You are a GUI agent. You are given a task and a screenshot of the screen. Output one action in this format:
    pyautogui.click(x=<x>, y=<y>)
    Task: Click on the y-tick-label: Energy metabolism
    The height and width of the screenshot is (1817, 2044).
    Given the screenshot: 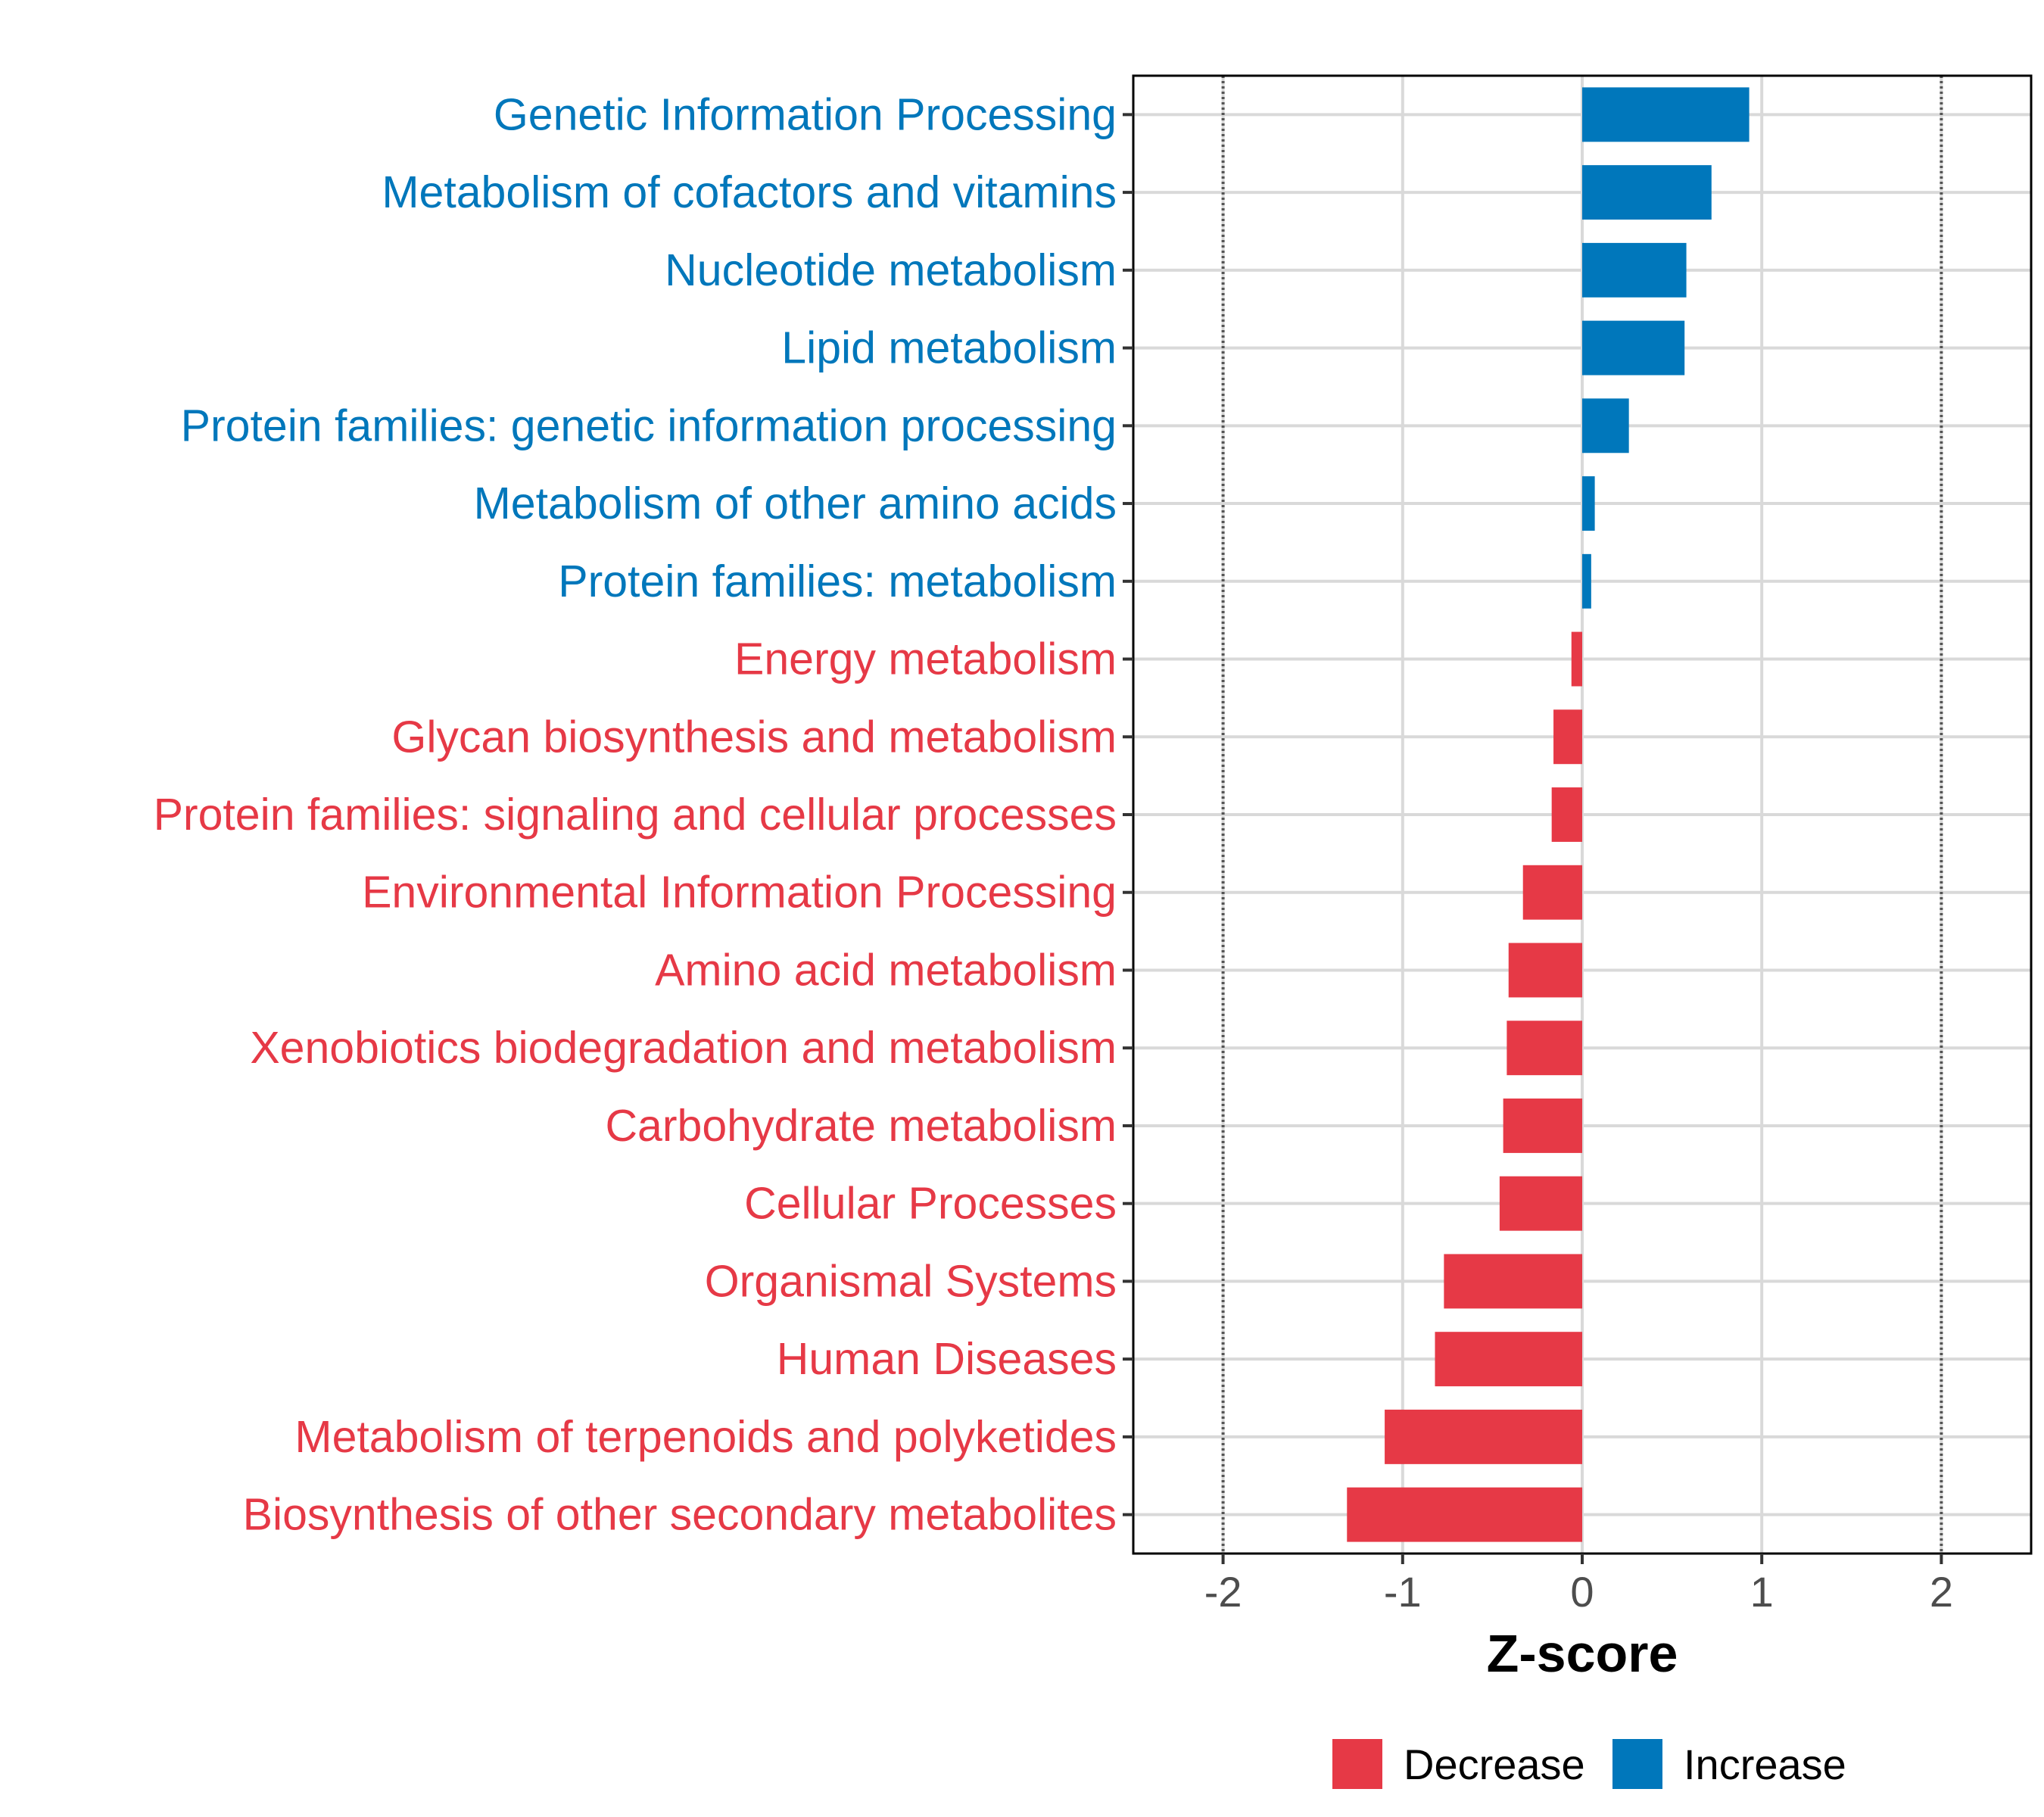 What is the action you would take?
    pyautogui.click(x=925, y=659)
    